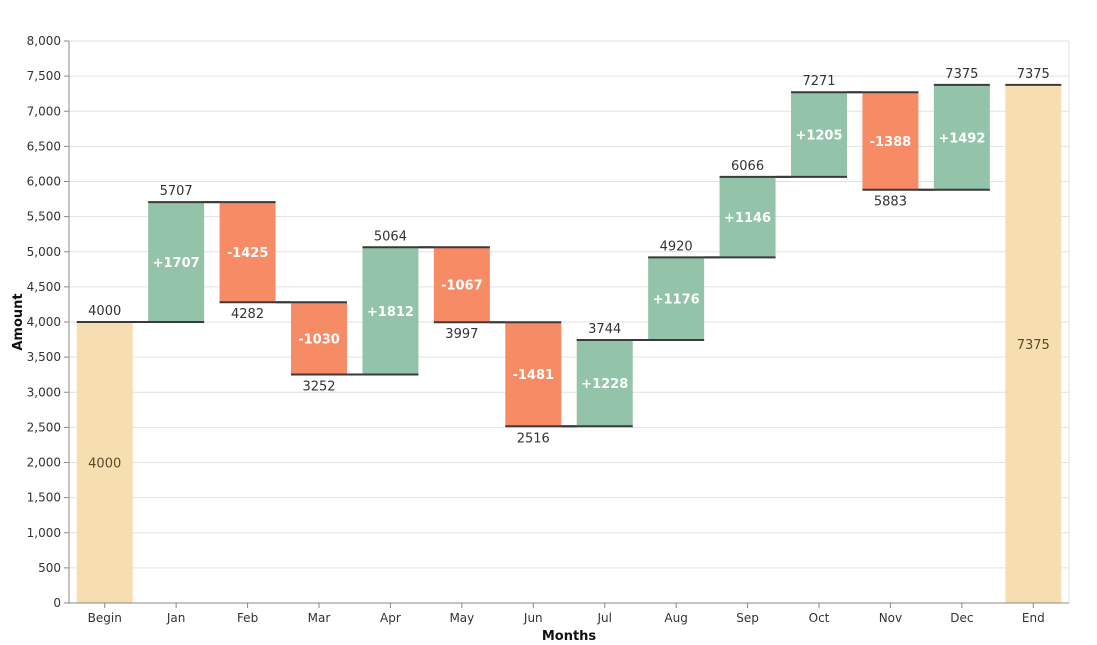 This screenshot has height=645, width=1097. Describe the element at coordinates (44, 287) in the screenshot. I see `y-tick-label: 4,500` at that location.